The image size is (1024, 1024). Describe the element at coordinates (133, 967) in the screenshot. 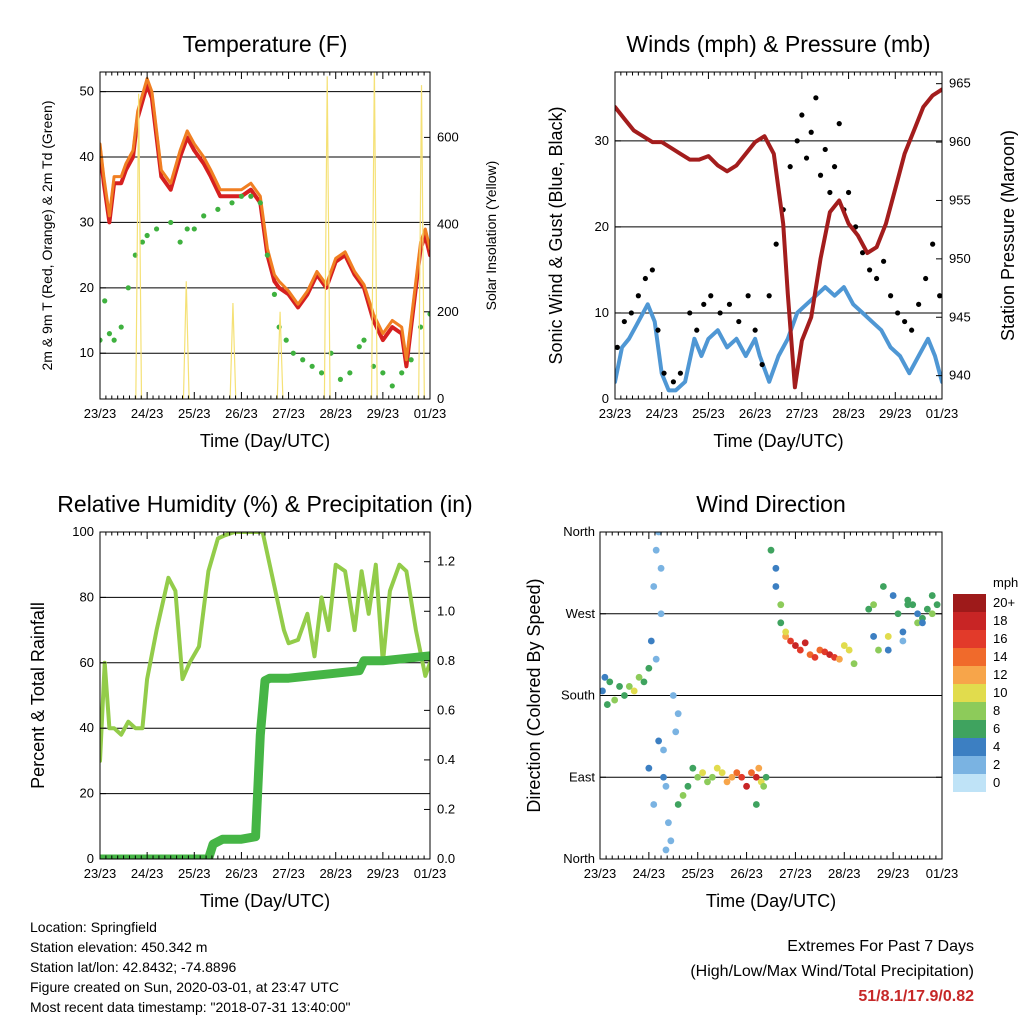

I see `latlon-text: Station lat/lon: 42.8432; -74.8896` at that location.